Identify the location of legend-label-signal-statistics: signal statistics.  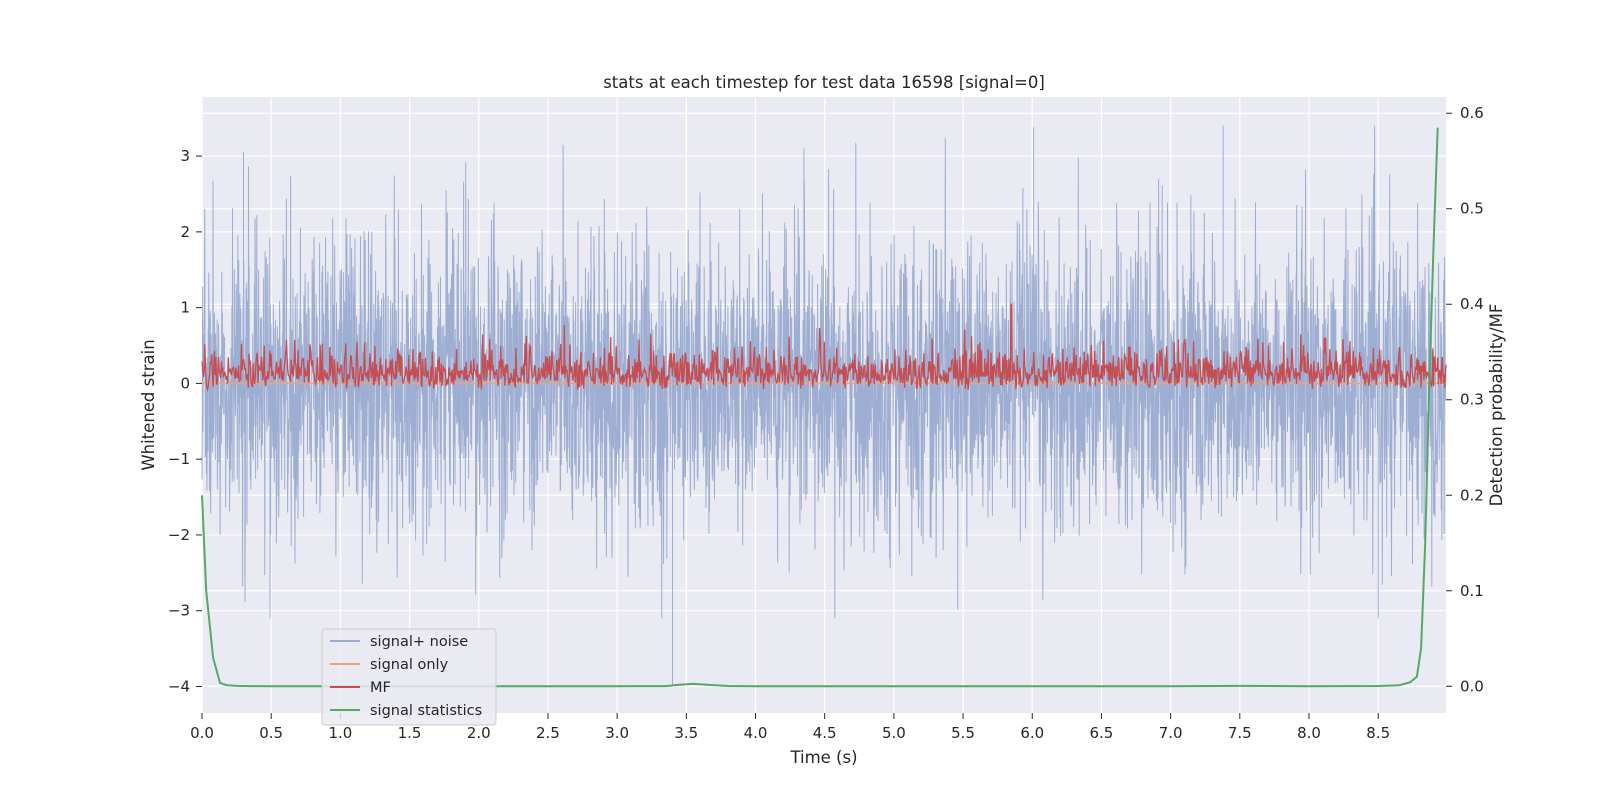
(426, 711).